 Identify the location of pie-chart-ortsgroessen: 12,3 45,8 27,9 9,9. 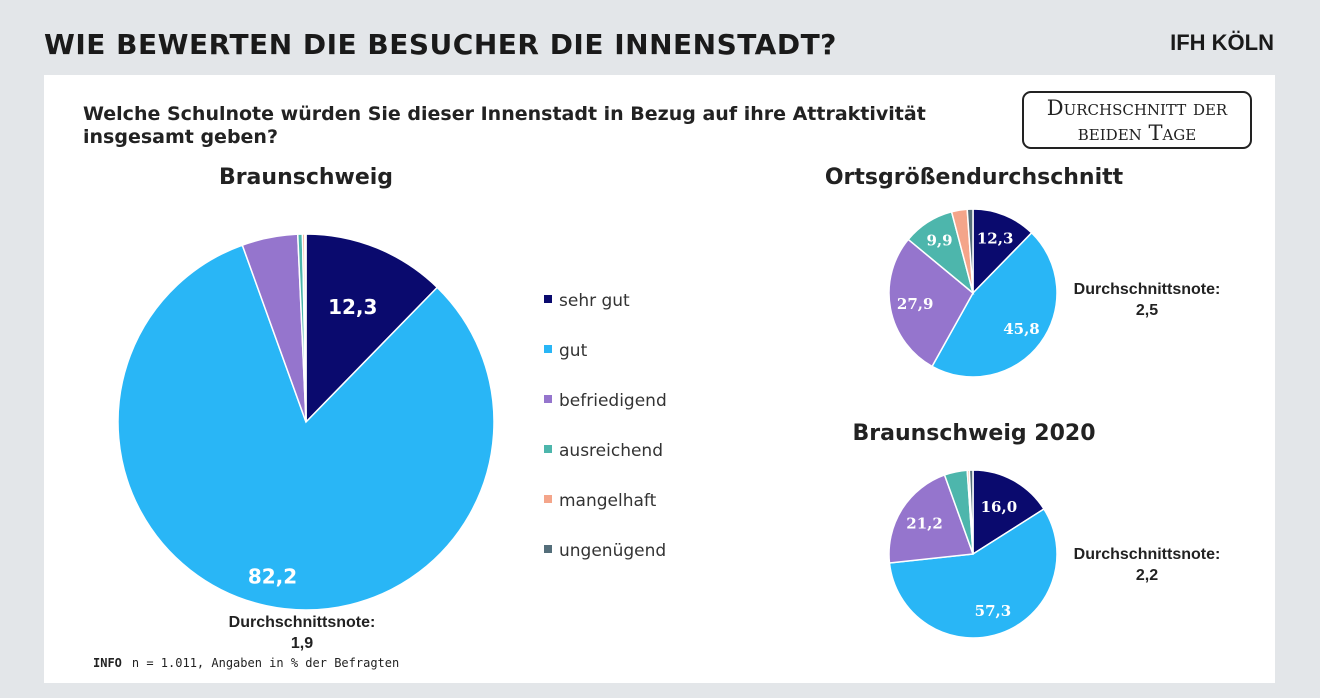
(973, 293).